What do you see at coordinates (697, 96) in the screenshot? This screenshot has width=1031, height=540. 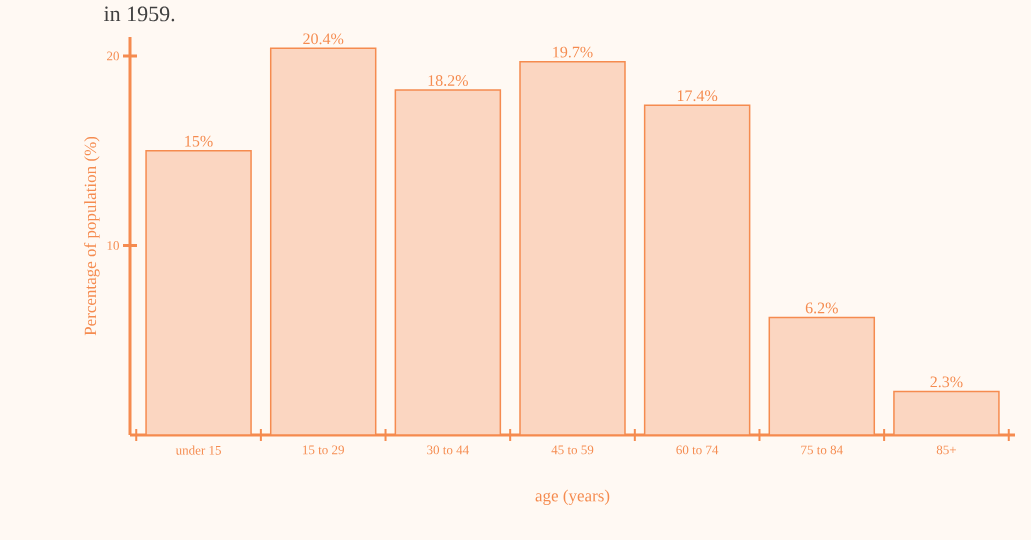 I see `data-label: 17.4%` at bounding box center [697, 96].